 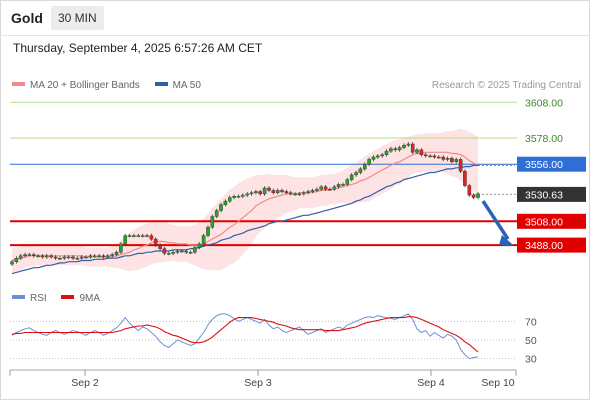 I want to click on header-divider, so click(x=295, y=35).